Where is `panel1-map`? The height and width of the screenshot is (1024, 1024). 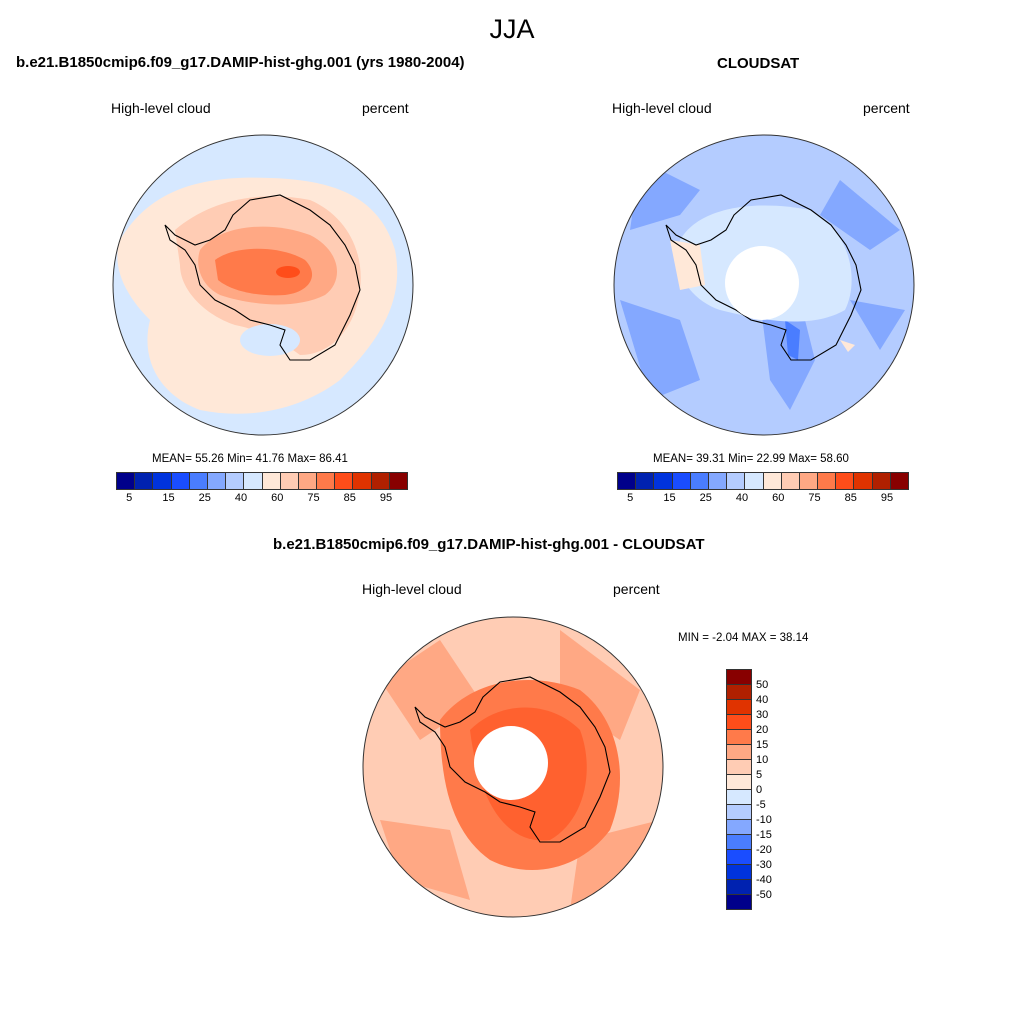 panel1-map is located at coordinates (263, 285).